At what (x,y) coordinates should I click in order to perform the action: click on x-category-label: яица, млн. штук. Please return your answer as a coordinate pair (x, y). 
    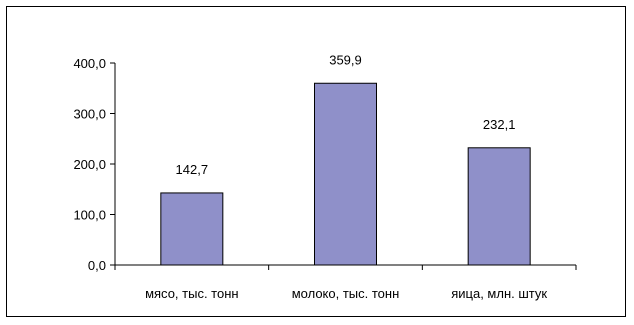
    Looking at the image, I should click on (499, 293).